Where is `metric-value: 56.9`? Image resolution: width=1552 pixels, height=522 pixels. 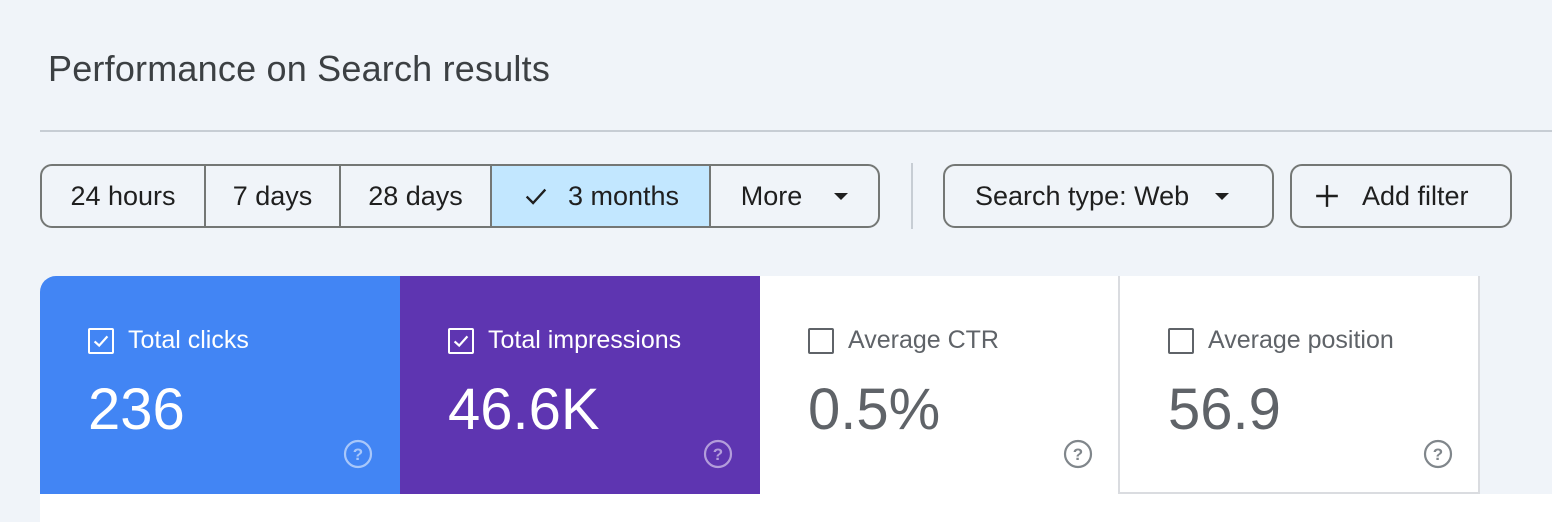 metric-value: 56.9 is located at coordinates (1224, 409).